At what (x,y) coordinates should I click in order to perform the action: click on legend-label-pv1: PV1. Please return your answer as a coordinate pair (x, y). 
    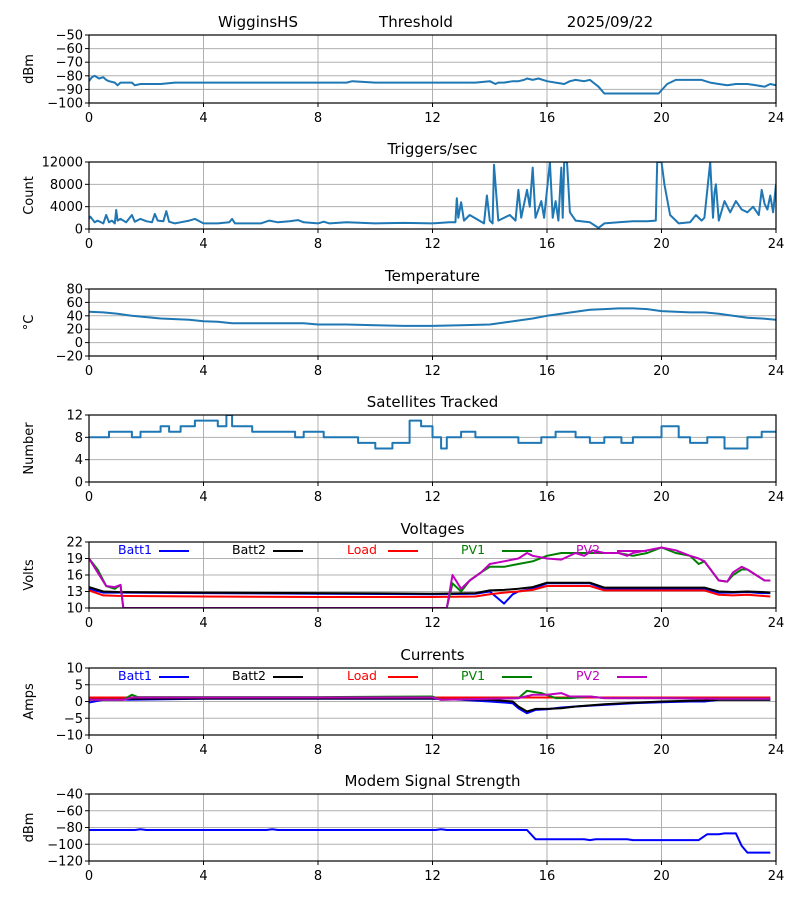
    Looking at the image, I should click on (473, 675).